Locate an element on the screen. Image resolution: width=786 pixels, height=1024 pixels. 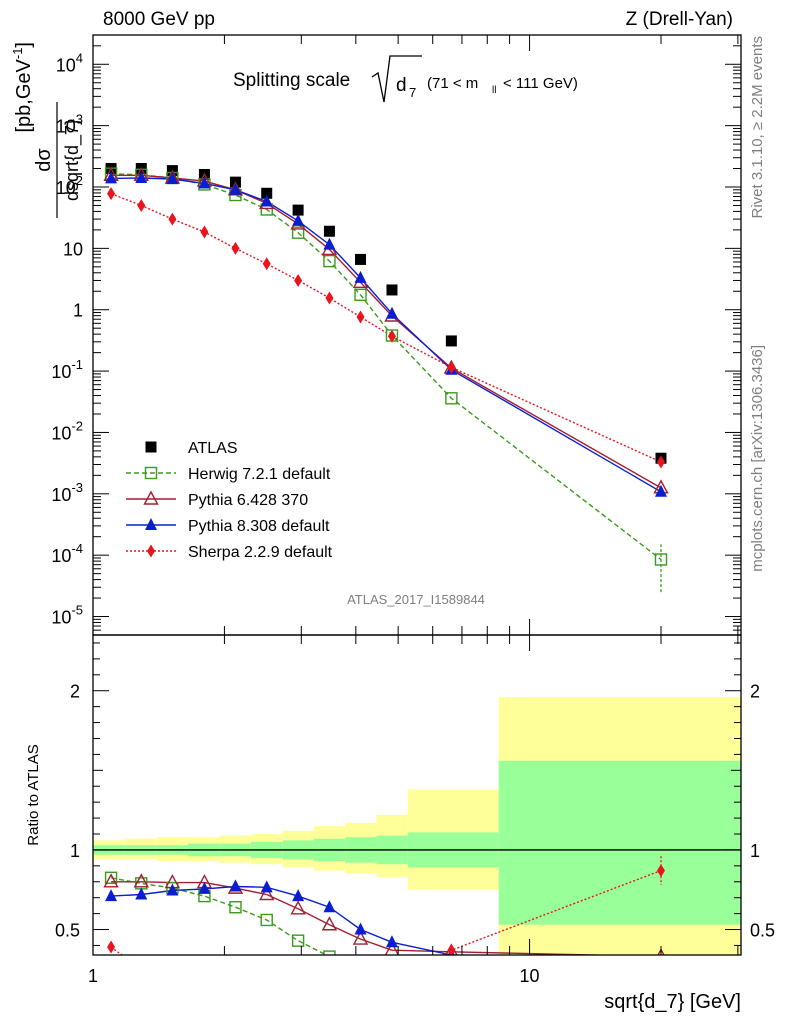
ratio-y-tick-label-right: 0.5 is located at coordinates (762, 931).